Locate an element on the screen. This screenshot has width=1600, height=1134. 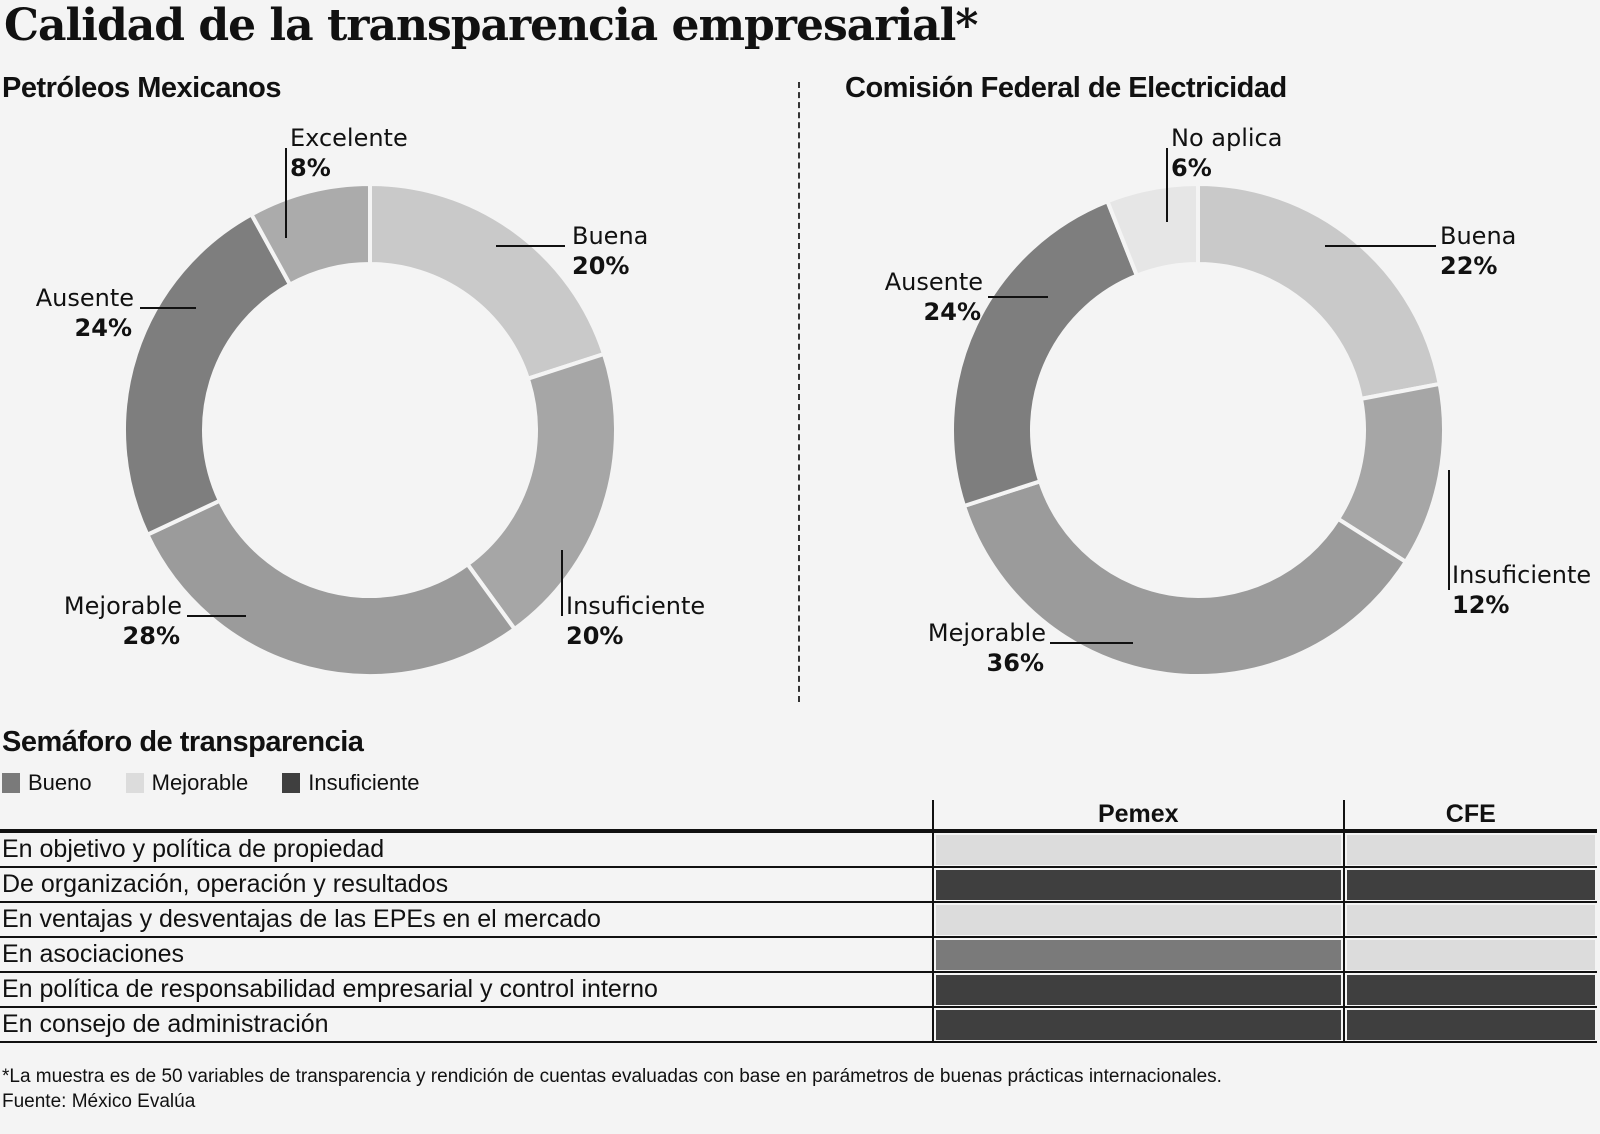
legend-swatch-bueno is located at coordinates (11, 783).